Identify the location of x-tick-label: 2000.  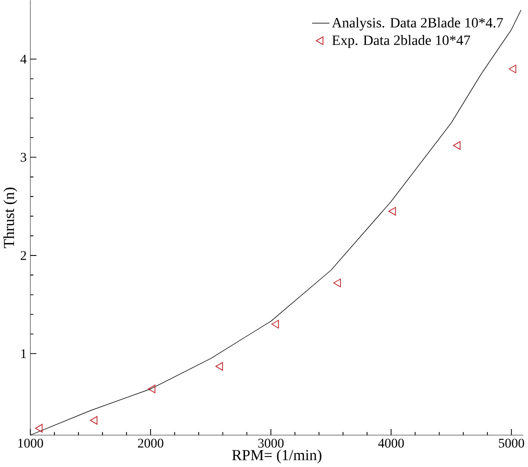
(151, 443).